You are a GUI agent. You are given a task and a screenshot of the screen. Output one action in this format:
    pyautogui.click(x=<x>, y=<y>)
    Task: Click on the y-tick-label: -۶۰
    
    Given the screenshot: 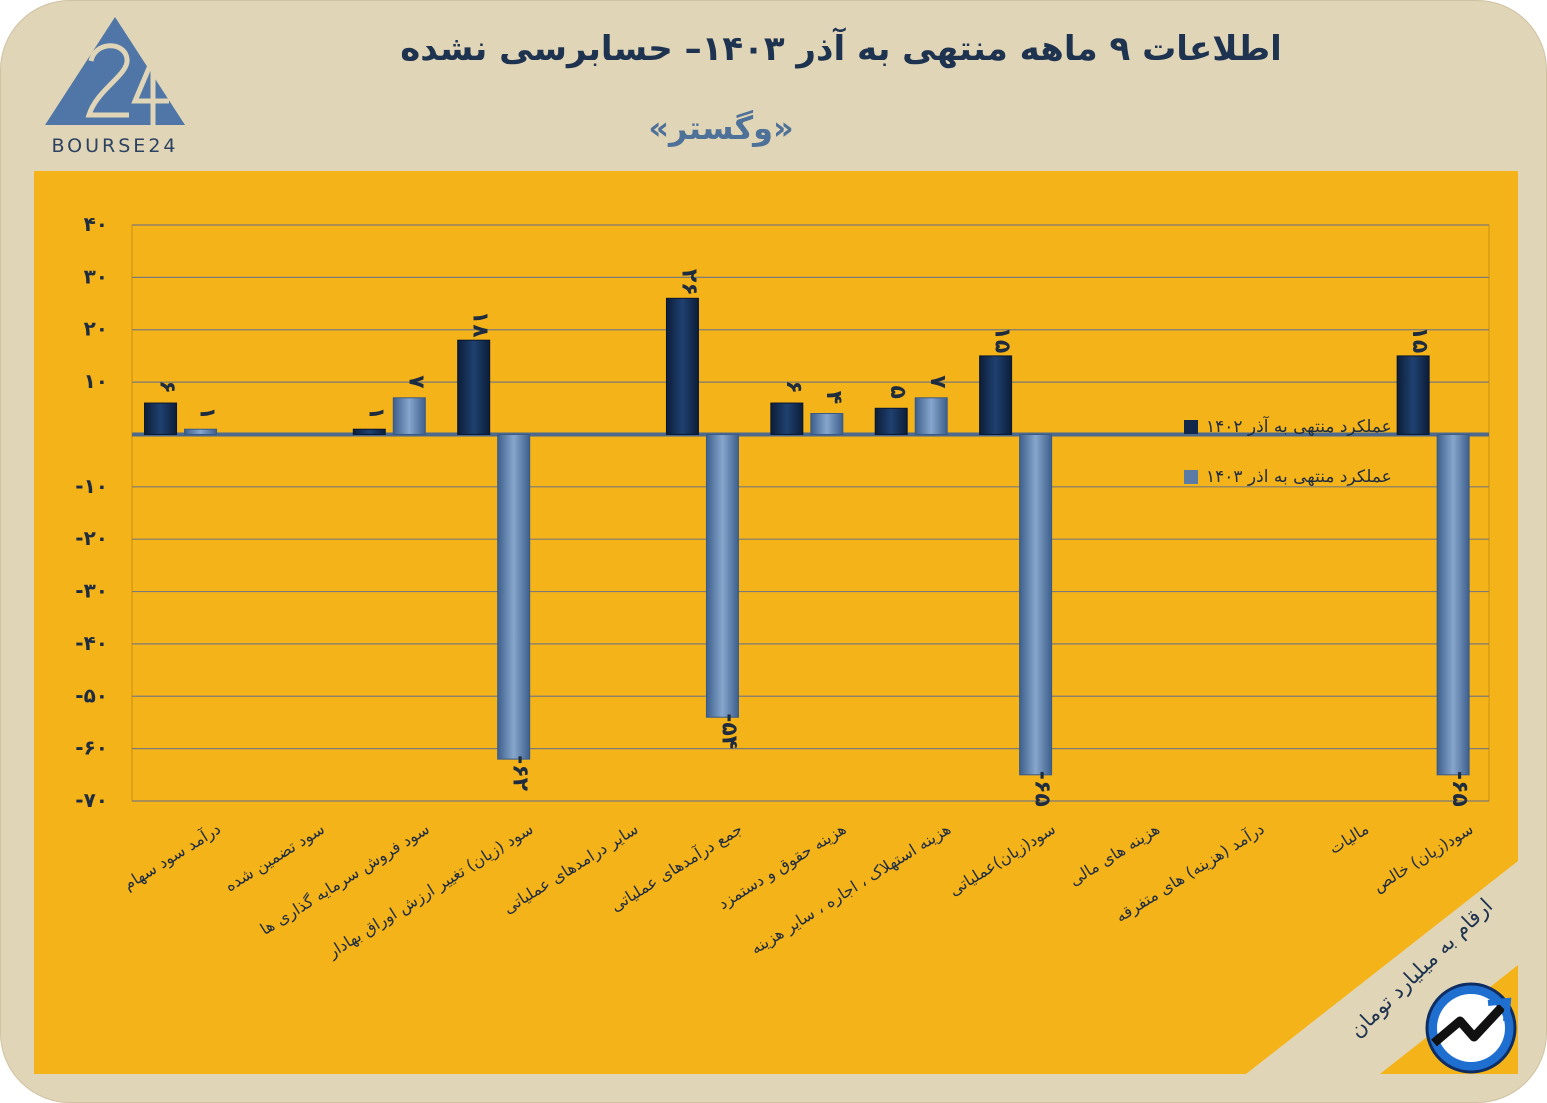 What is the action you would take?
    pyautogui.click(x=91, y=748)
    